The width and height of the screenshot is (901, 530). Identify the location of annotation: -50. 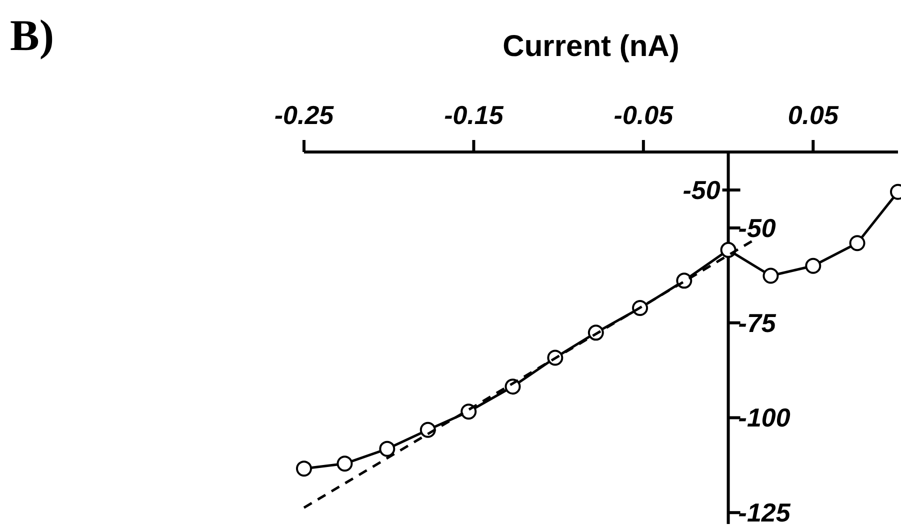
(701, 190).